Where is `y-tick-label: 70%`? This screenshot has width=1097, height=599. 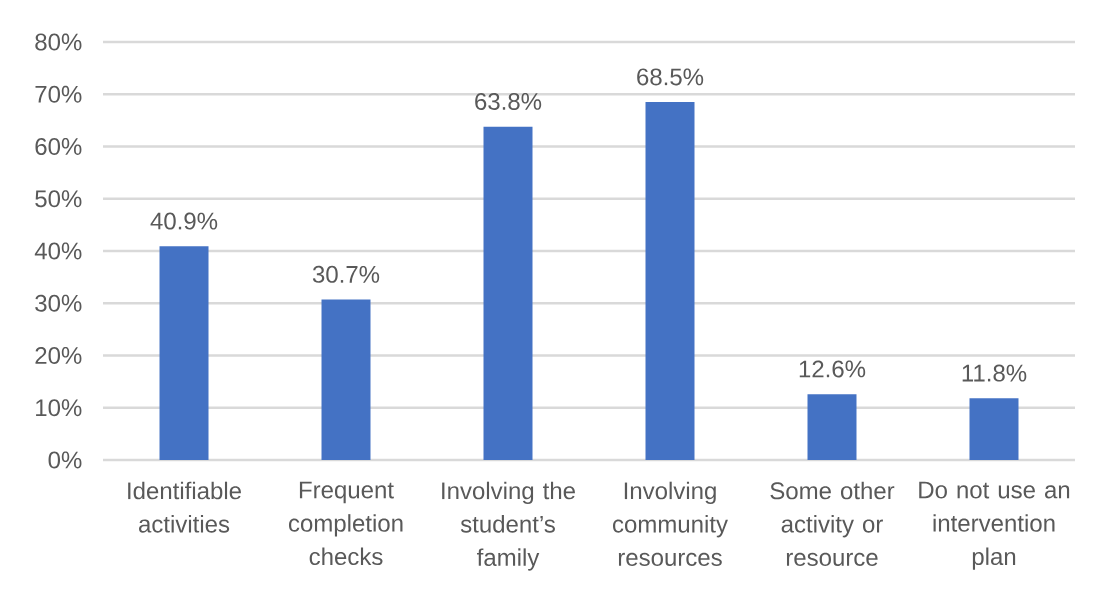
y-tick-label: 70% is located at coordinates (58, 94).